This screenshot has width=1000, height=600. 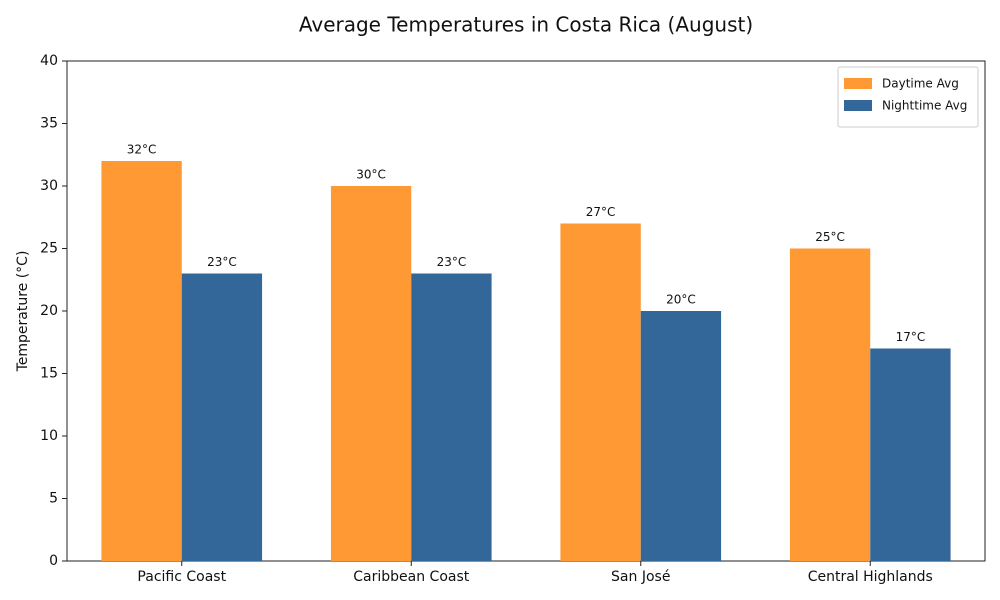 What do you see at coordinates (53, 561) in the screenshot?
I see `y-tick-label: 0` at bounding box center [53, 561].